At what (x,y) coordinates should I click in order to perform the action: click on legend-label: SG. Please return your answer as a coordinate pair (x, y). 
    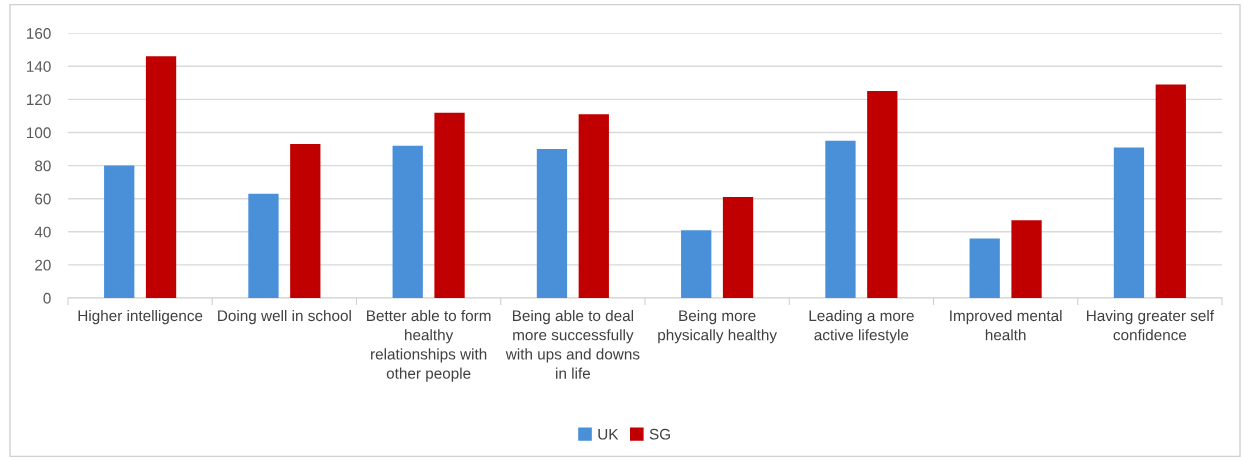
    Looking at the image, I should click on (659, 434).